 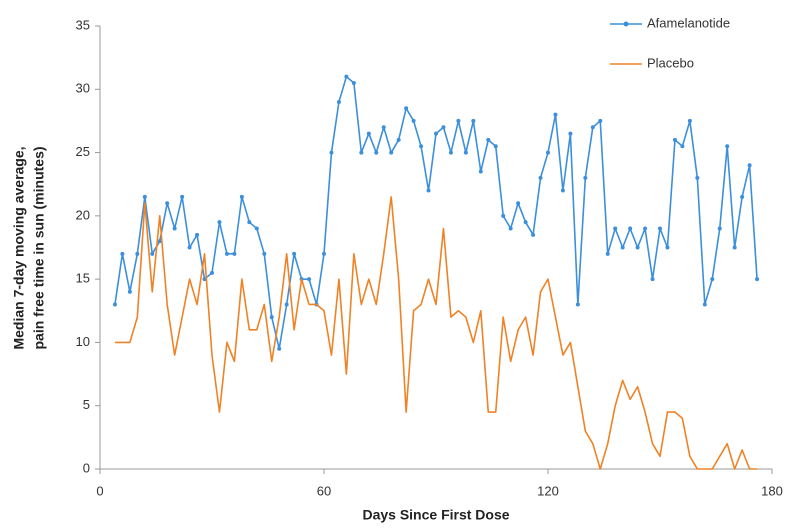 What do you see at coordinates (435, 515) in the screenshot?
I see `x-axis-title: Days Since First Dose` at bounding box center [435, 515].